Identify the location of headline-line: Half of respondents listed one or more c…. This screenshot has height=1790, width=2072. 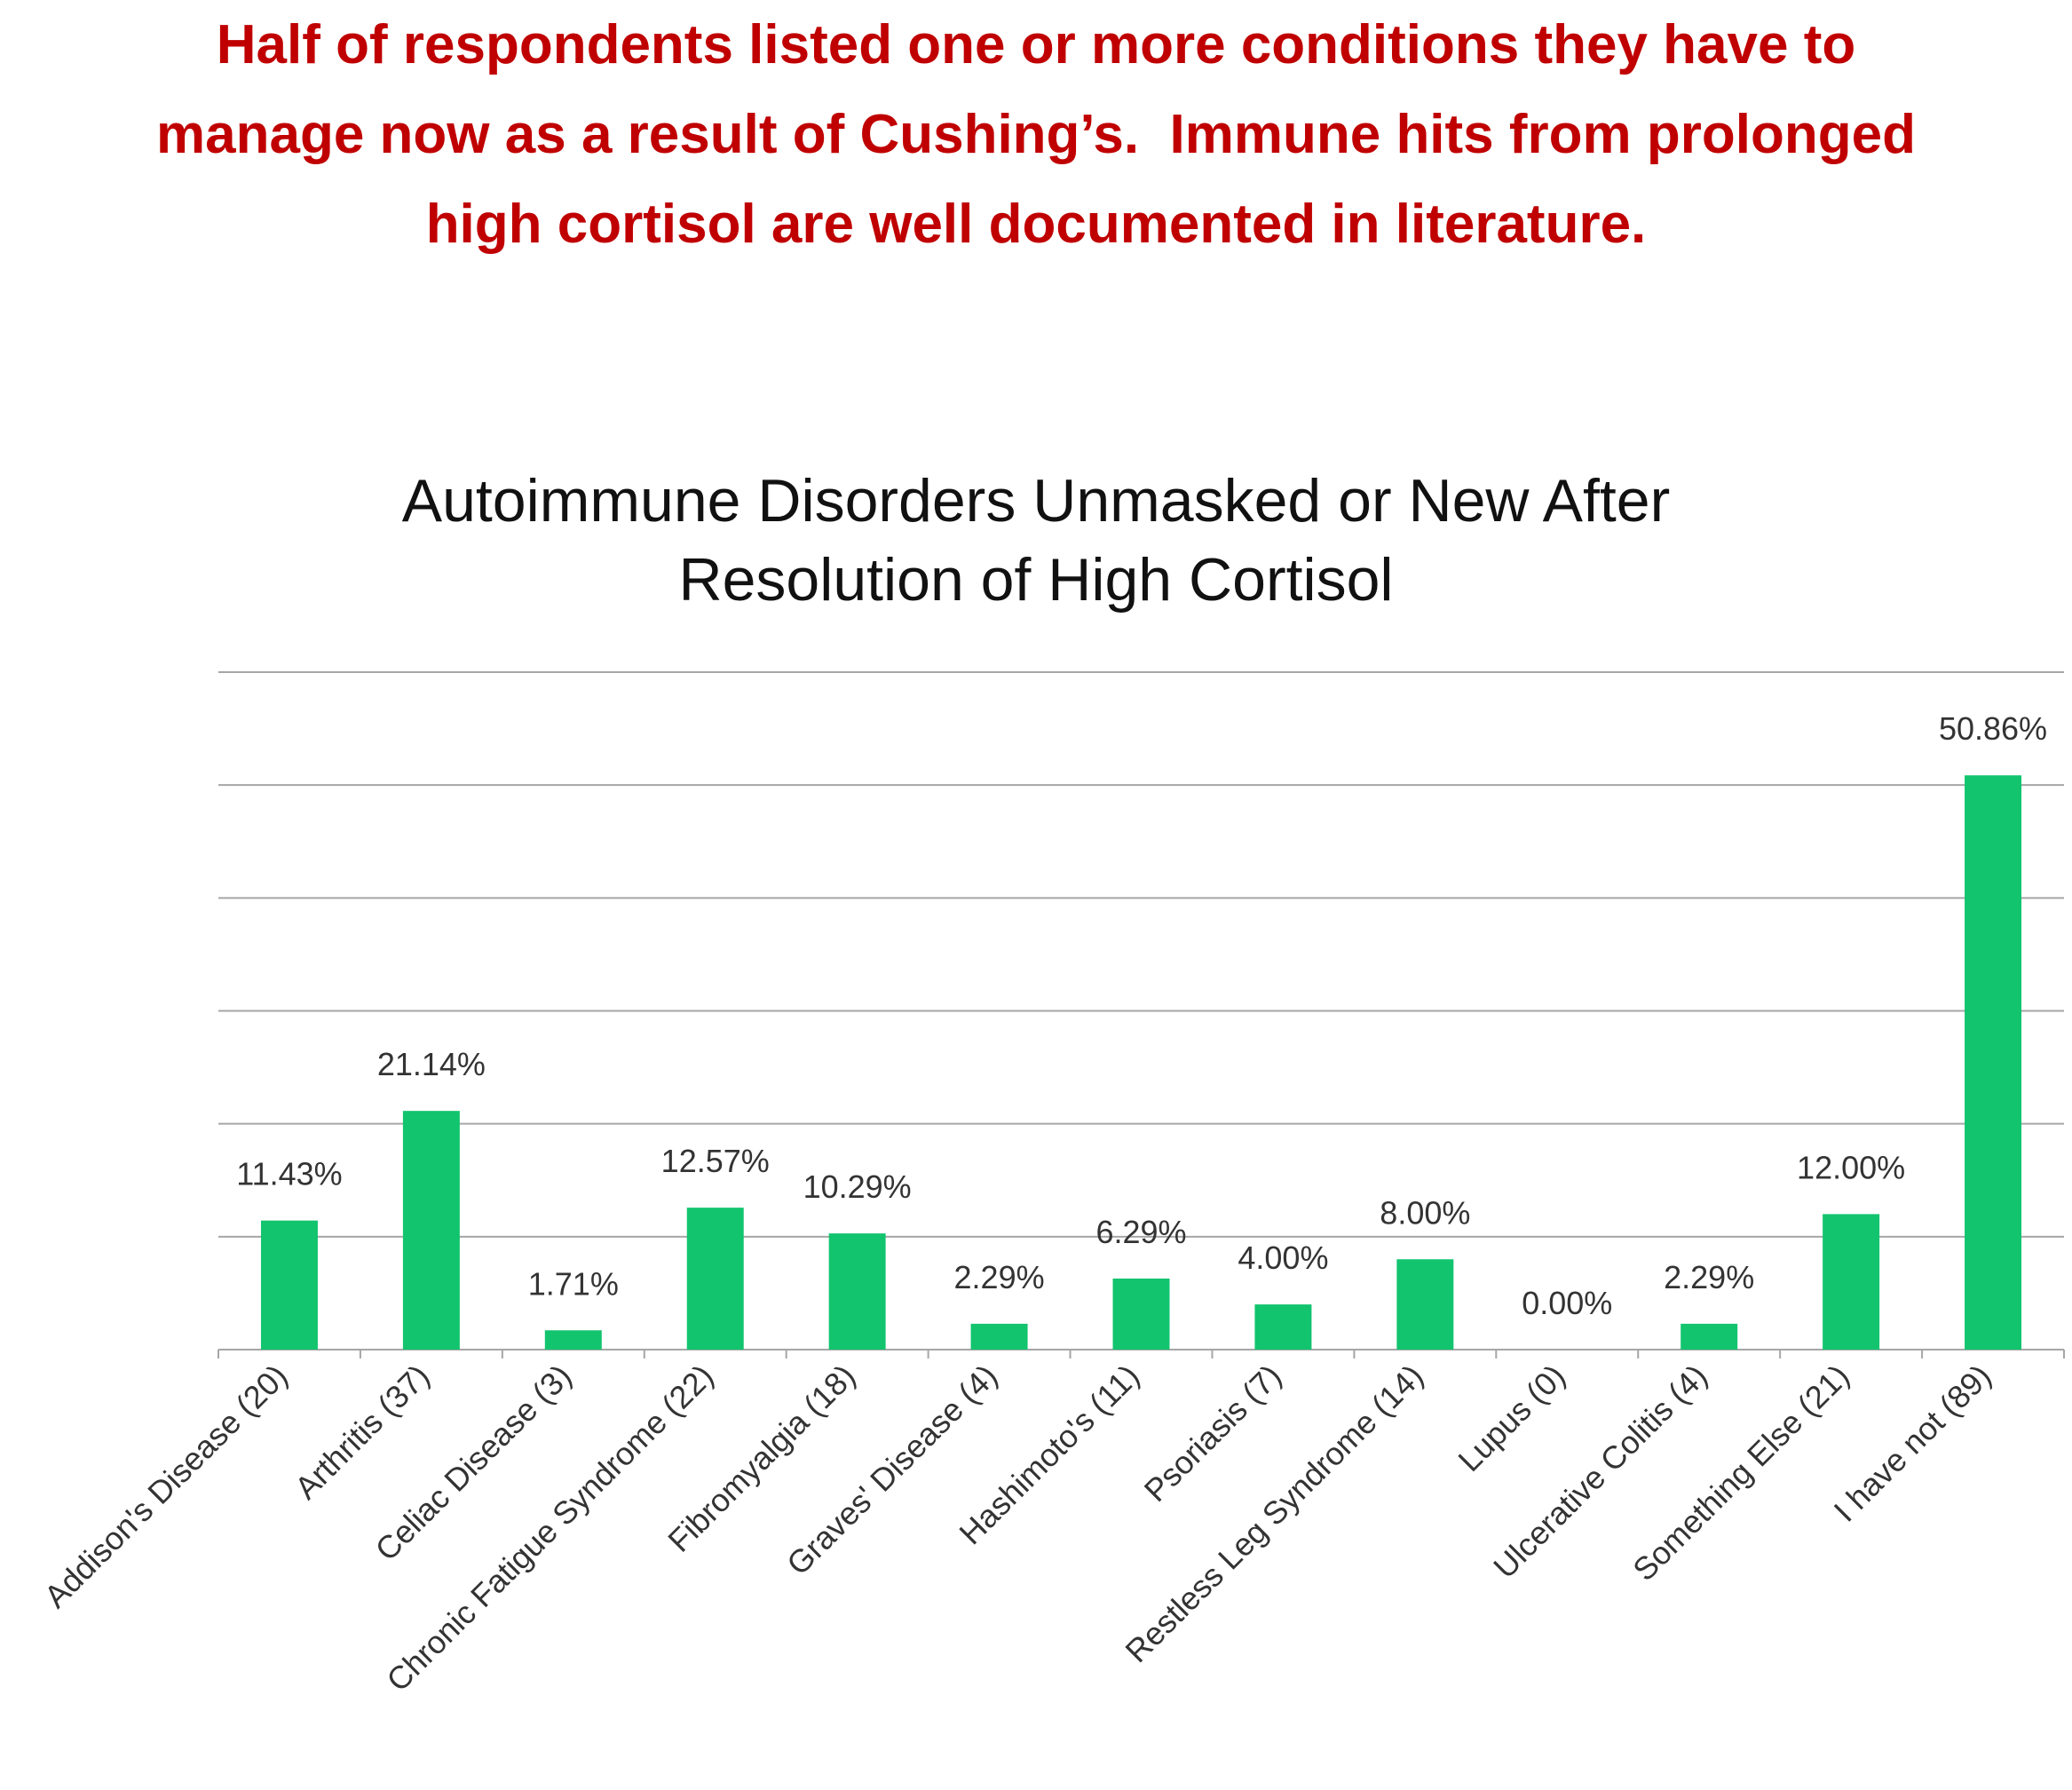
(1036, 44).